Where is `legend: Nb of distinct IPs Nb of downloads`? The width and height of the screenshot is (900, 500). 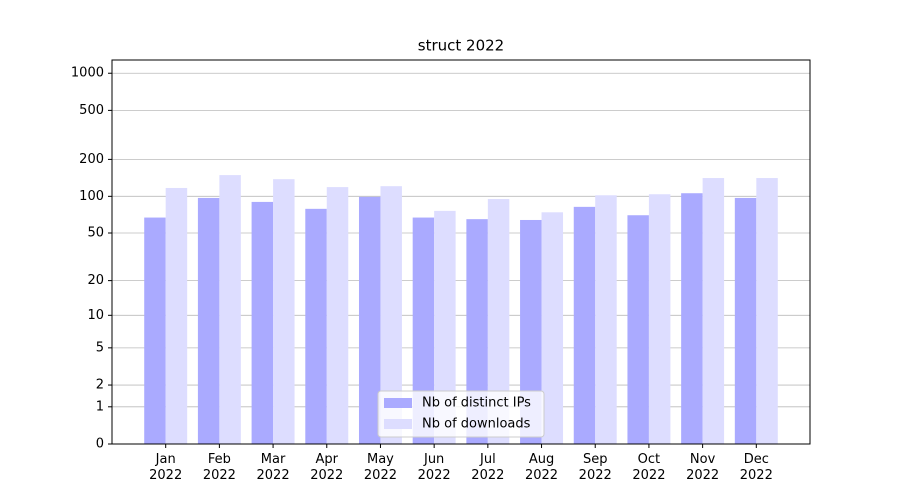
legend: Nb of distinct IPs Nb of downloads is located at coordinates (461, 414).